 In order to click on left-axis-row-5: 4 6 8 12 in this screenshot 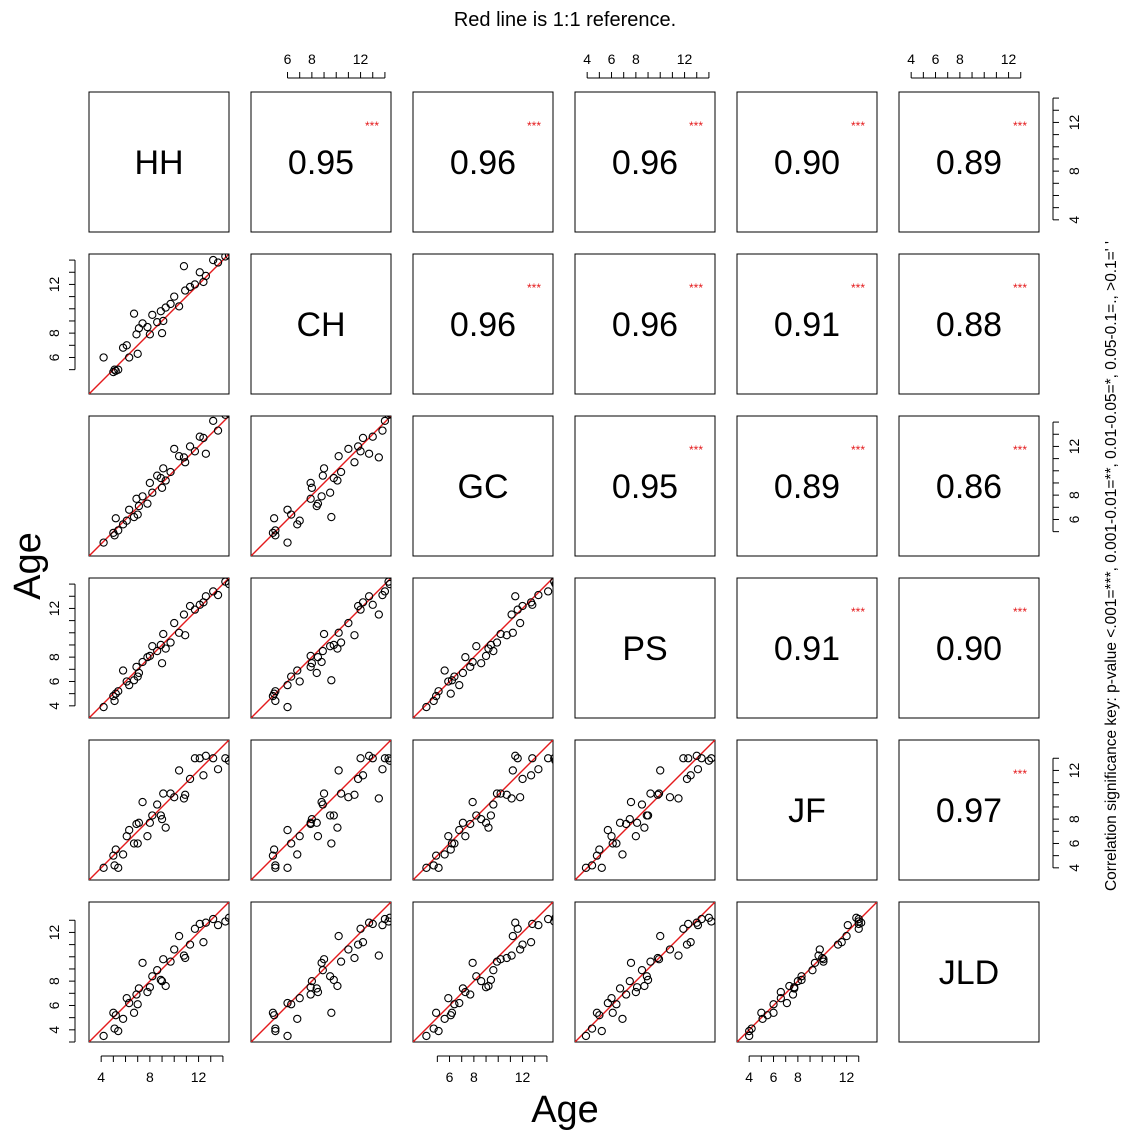, I will do `click(61, 981)`.